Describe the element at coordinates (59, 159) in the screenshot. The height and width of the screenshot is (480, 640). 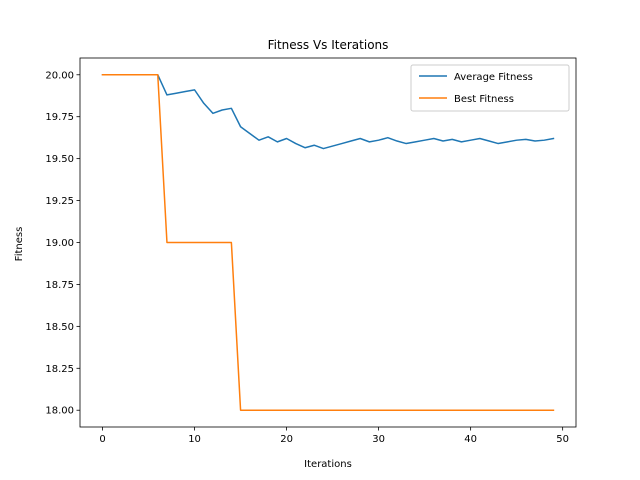
I see `y-tick-label: 19.50` at that location.